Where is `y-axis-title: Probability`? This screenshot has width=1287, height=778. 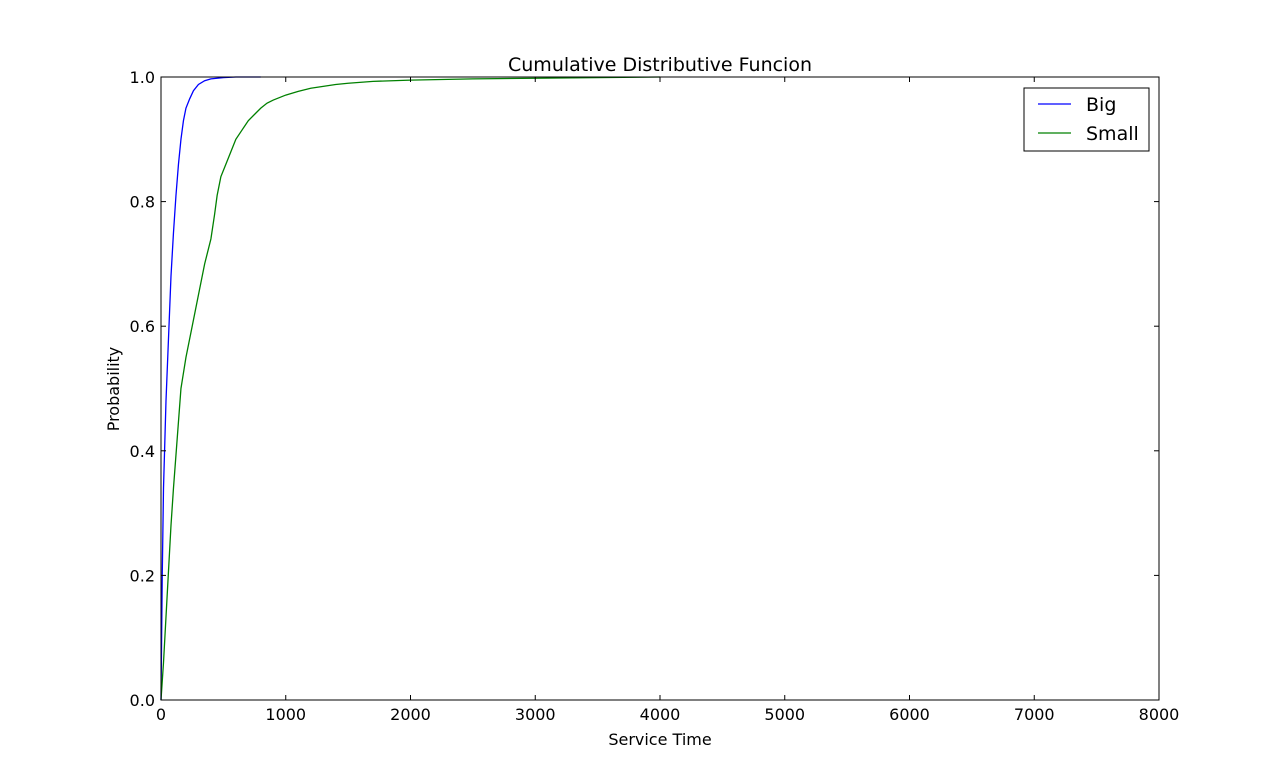 y-axis-title: Probability is located at coordinates (113, 389).